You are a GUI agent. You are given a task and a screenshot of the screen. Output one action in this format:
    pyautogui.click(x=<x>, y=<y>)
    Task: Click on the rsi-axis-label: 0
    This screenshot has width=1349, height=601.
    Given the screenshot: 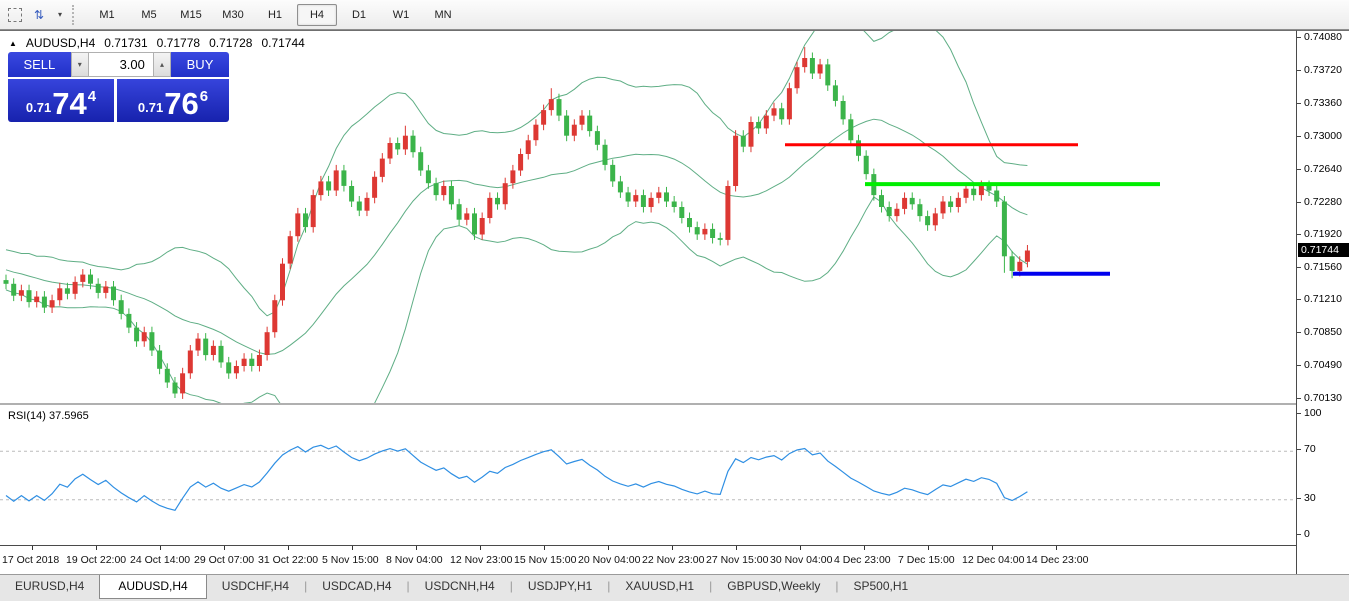 What is the action you would take?
    pyautogui.click(x=1307, y=534)
    